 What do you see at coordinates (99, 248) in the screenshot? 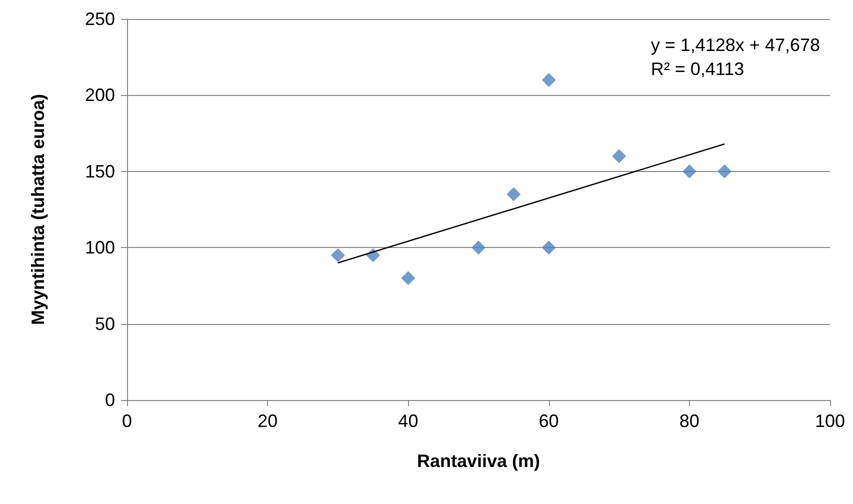
I see `y-tick-label: 100` at bounding box center [99, 248].